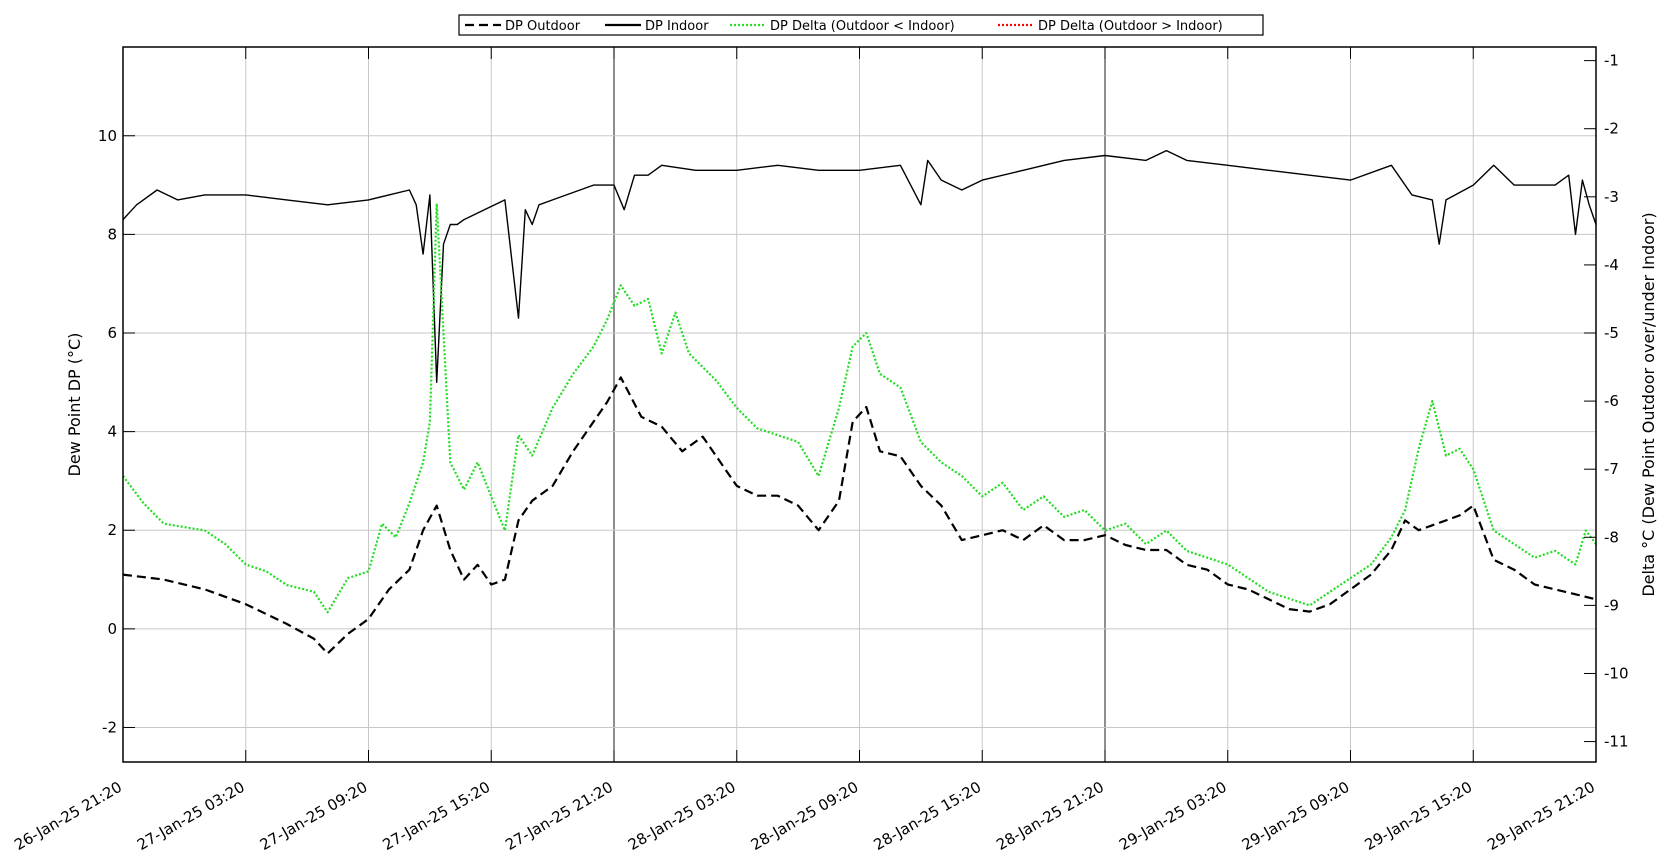 The height and width of the screenshot is (859, 1668). I want to click on y-tick-label: 10, so click(107, 136).